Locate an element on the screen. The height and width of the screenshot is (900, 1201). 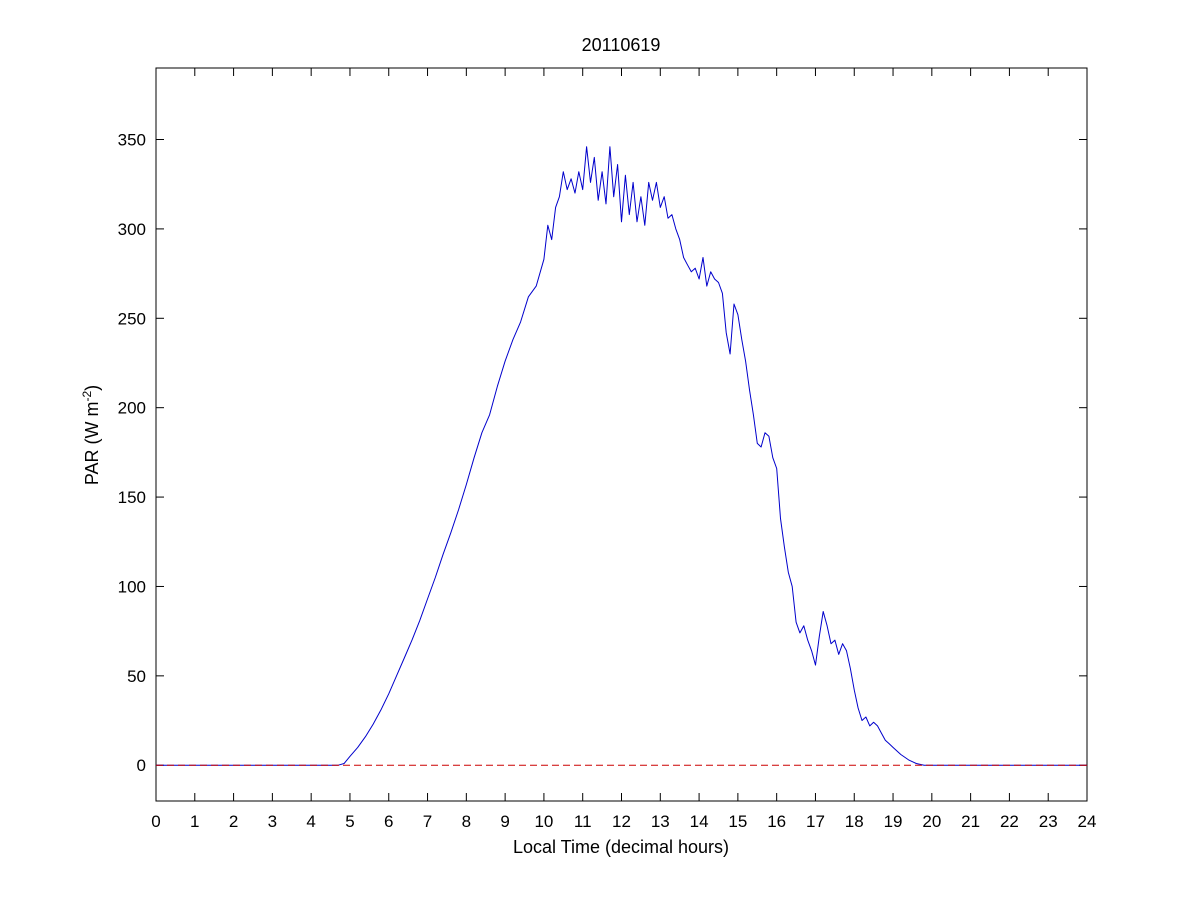
x-tick-label: 18 is located at coordinates (854, 821).